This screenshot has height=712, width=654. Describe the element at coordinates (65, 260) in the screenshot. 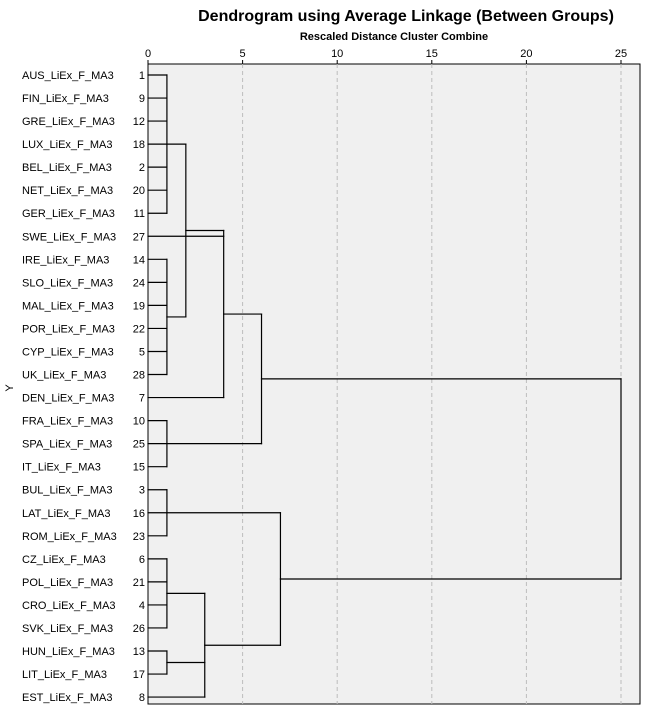

I see `leaf-label: IRE_LiEx_F_MA3` at that location.